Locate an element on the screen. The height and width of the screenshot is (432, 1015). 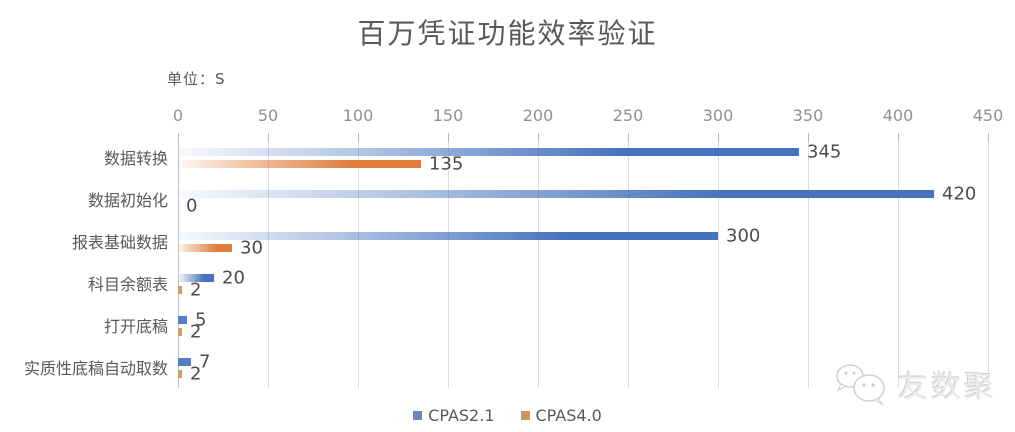
x-tick-label-200: 200 is located at coordinates (538, 115).